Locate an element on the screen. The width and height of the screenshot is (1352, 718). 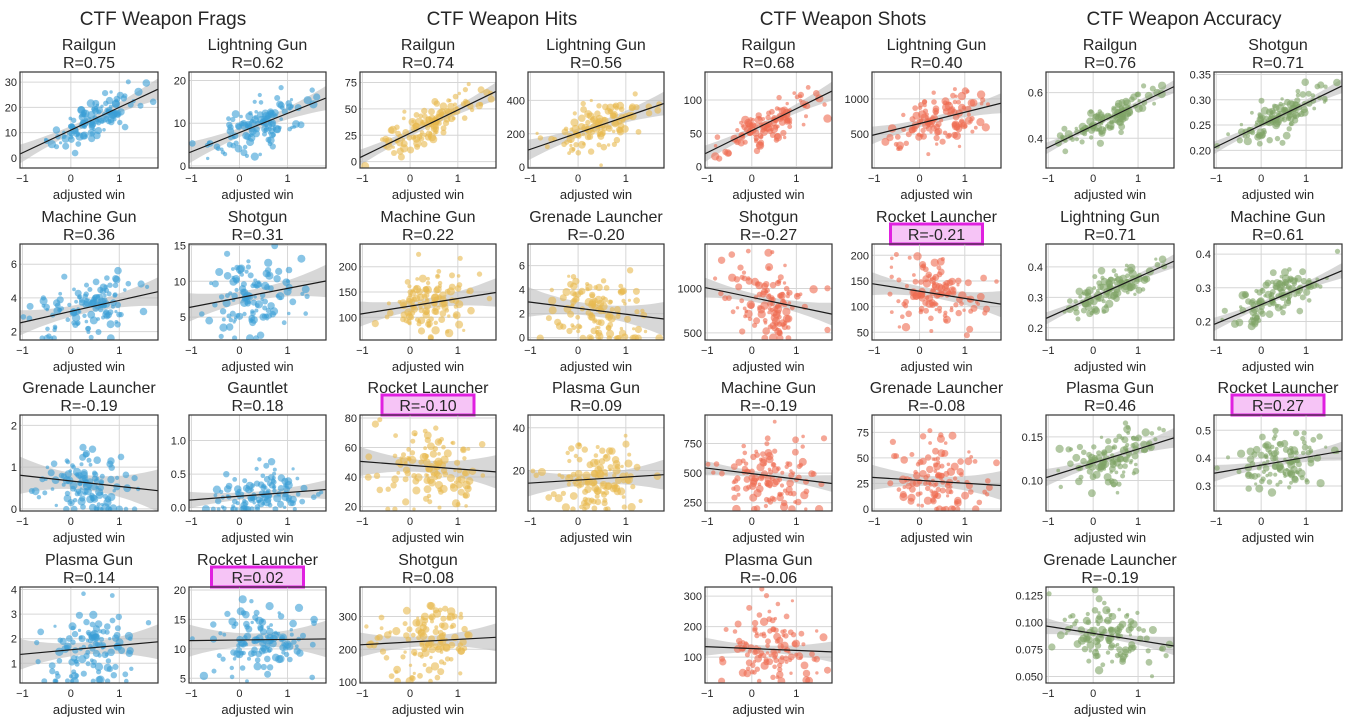
y-tick-label: 25 is located at coordinates (863, 484).